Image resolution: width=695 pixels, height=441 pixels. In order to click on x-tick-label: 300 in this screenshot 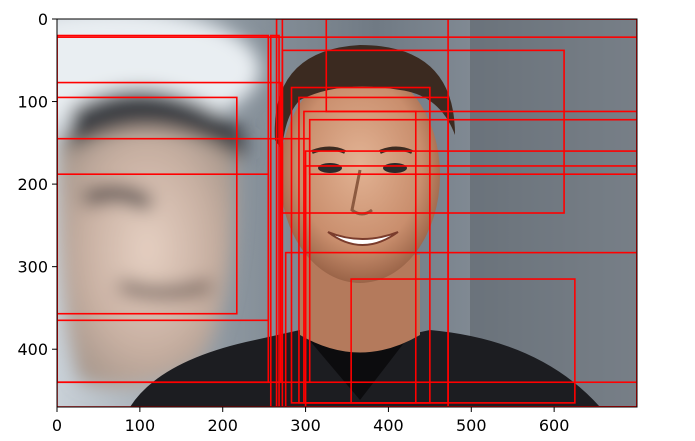, I will do `click(305, 425)`.